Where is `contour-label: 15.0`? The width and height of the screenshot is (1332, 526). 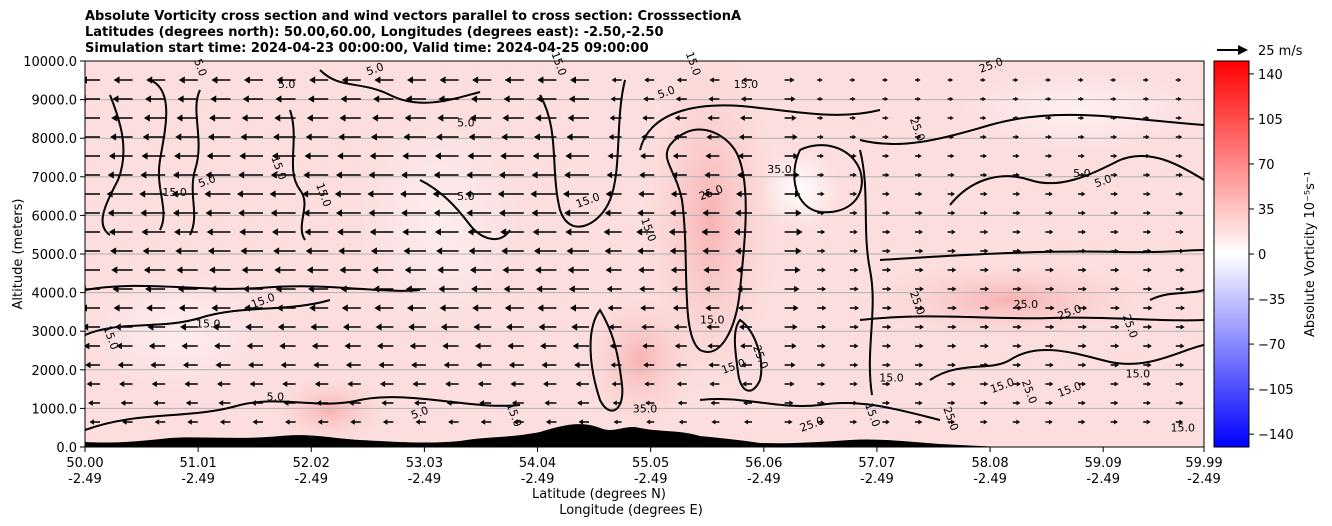 contour-label: 15.0 is located at coordinates (1182, 428).